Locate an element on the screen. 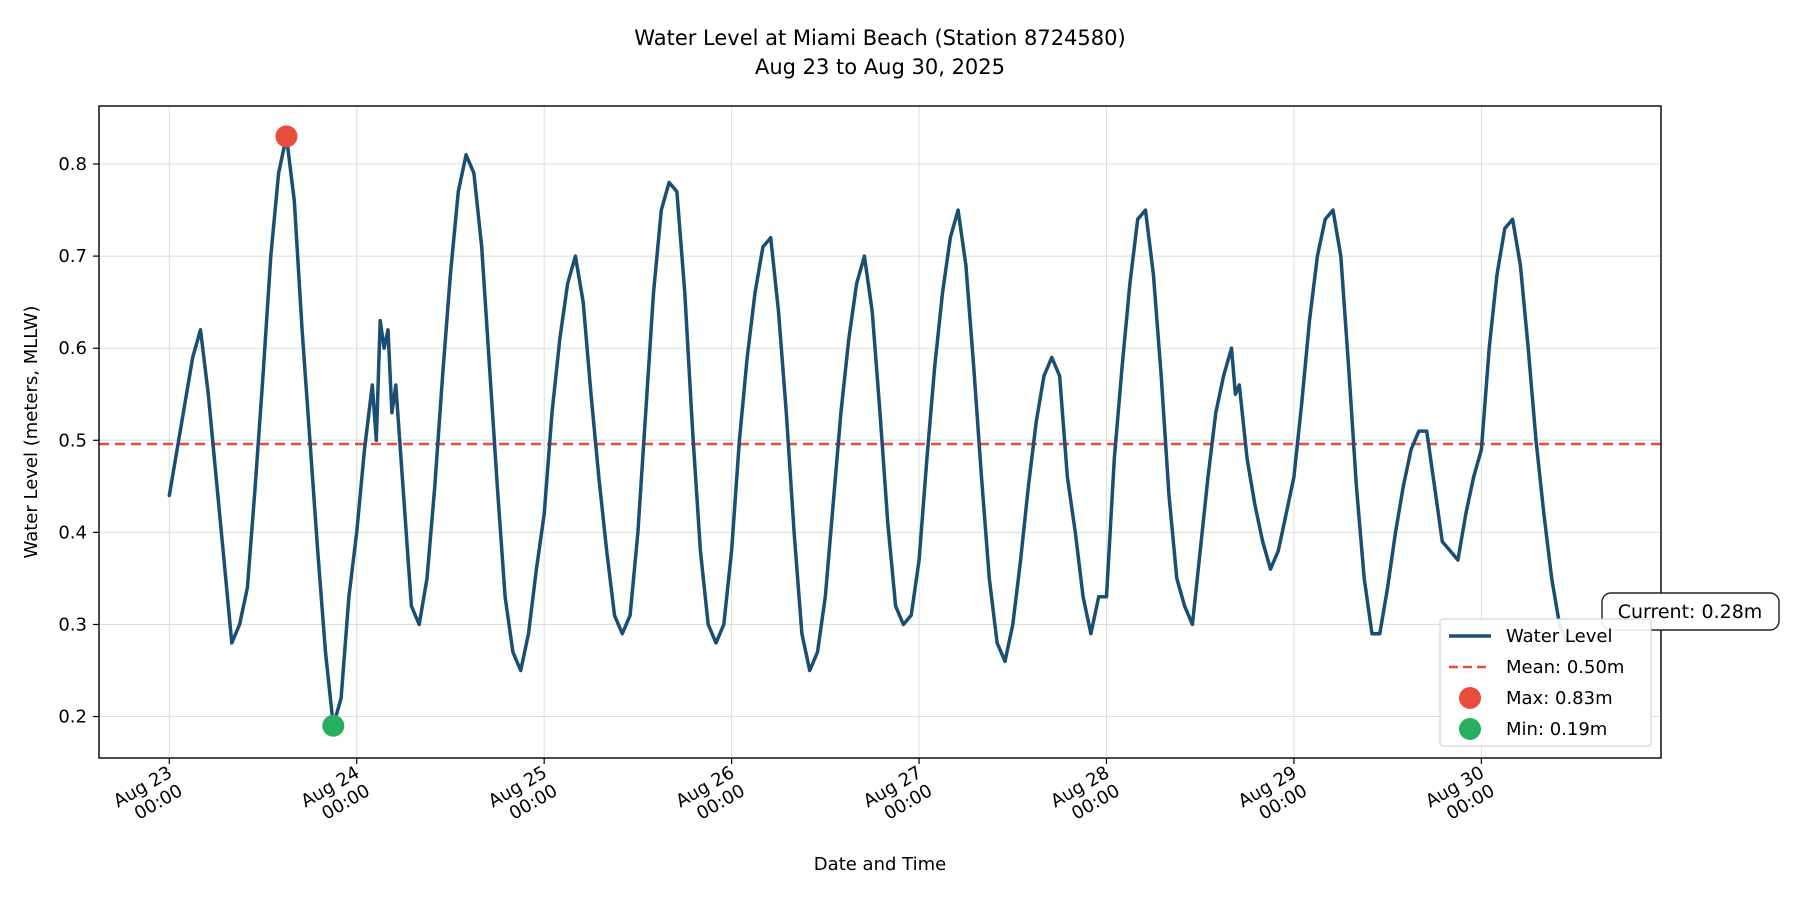  y-axis: 0.2 0.3 0.4 0.5 0.6 0.7 0.8 is located at coordinates (78, 441).